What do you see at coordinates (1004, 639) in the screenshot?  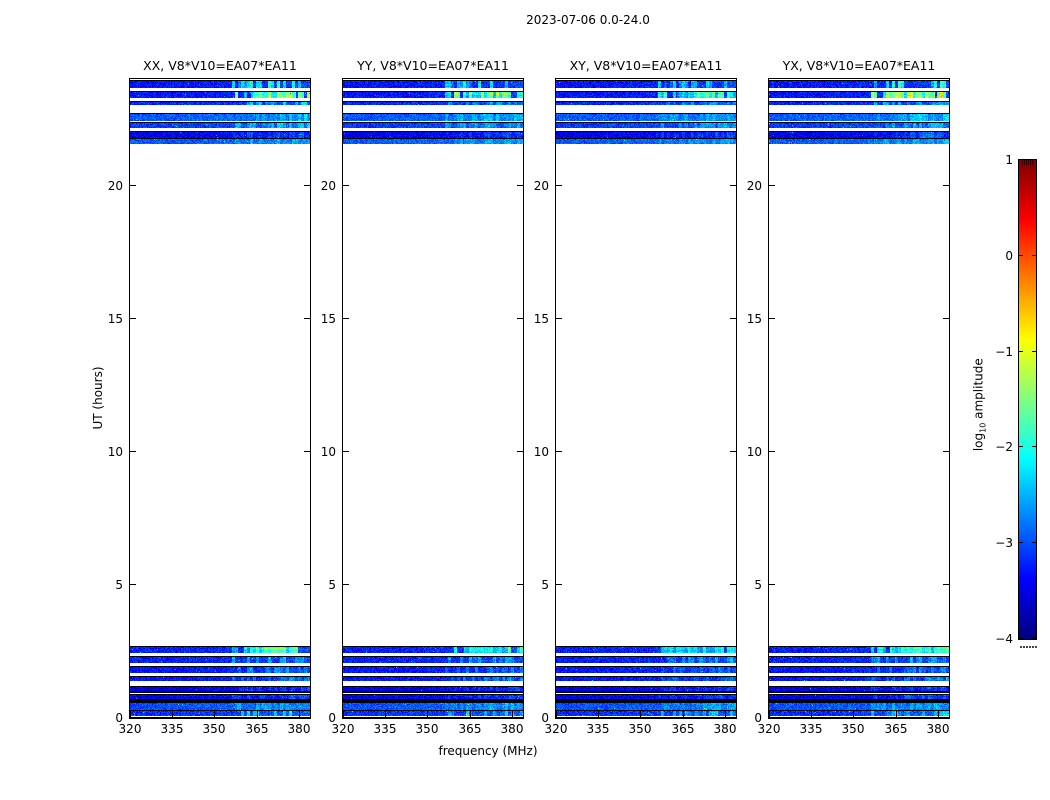 I see `colorbar-tick-label: −4` at bounding box center [1004, 639].